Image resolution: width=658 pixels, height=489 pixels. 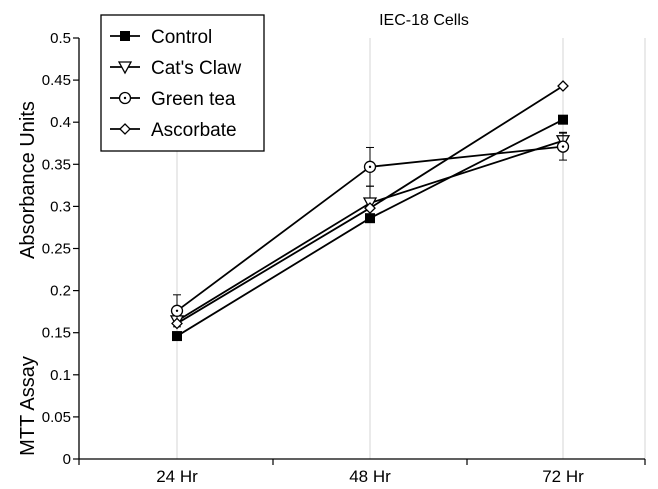 What do you see at coordinates (60, 291) in the screenshot?
I see `y-tick-label: 0.2` at bounding box center [60, 291].